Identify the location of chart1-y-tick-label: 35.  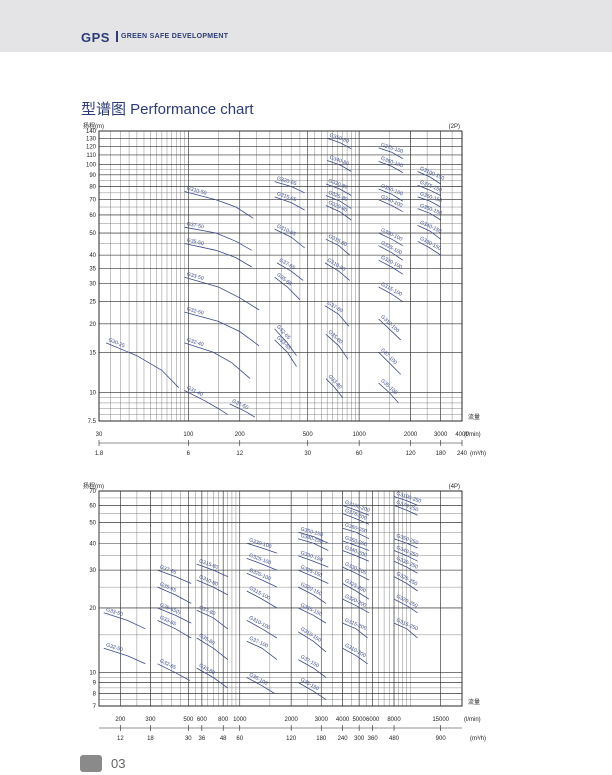
(92, 269).